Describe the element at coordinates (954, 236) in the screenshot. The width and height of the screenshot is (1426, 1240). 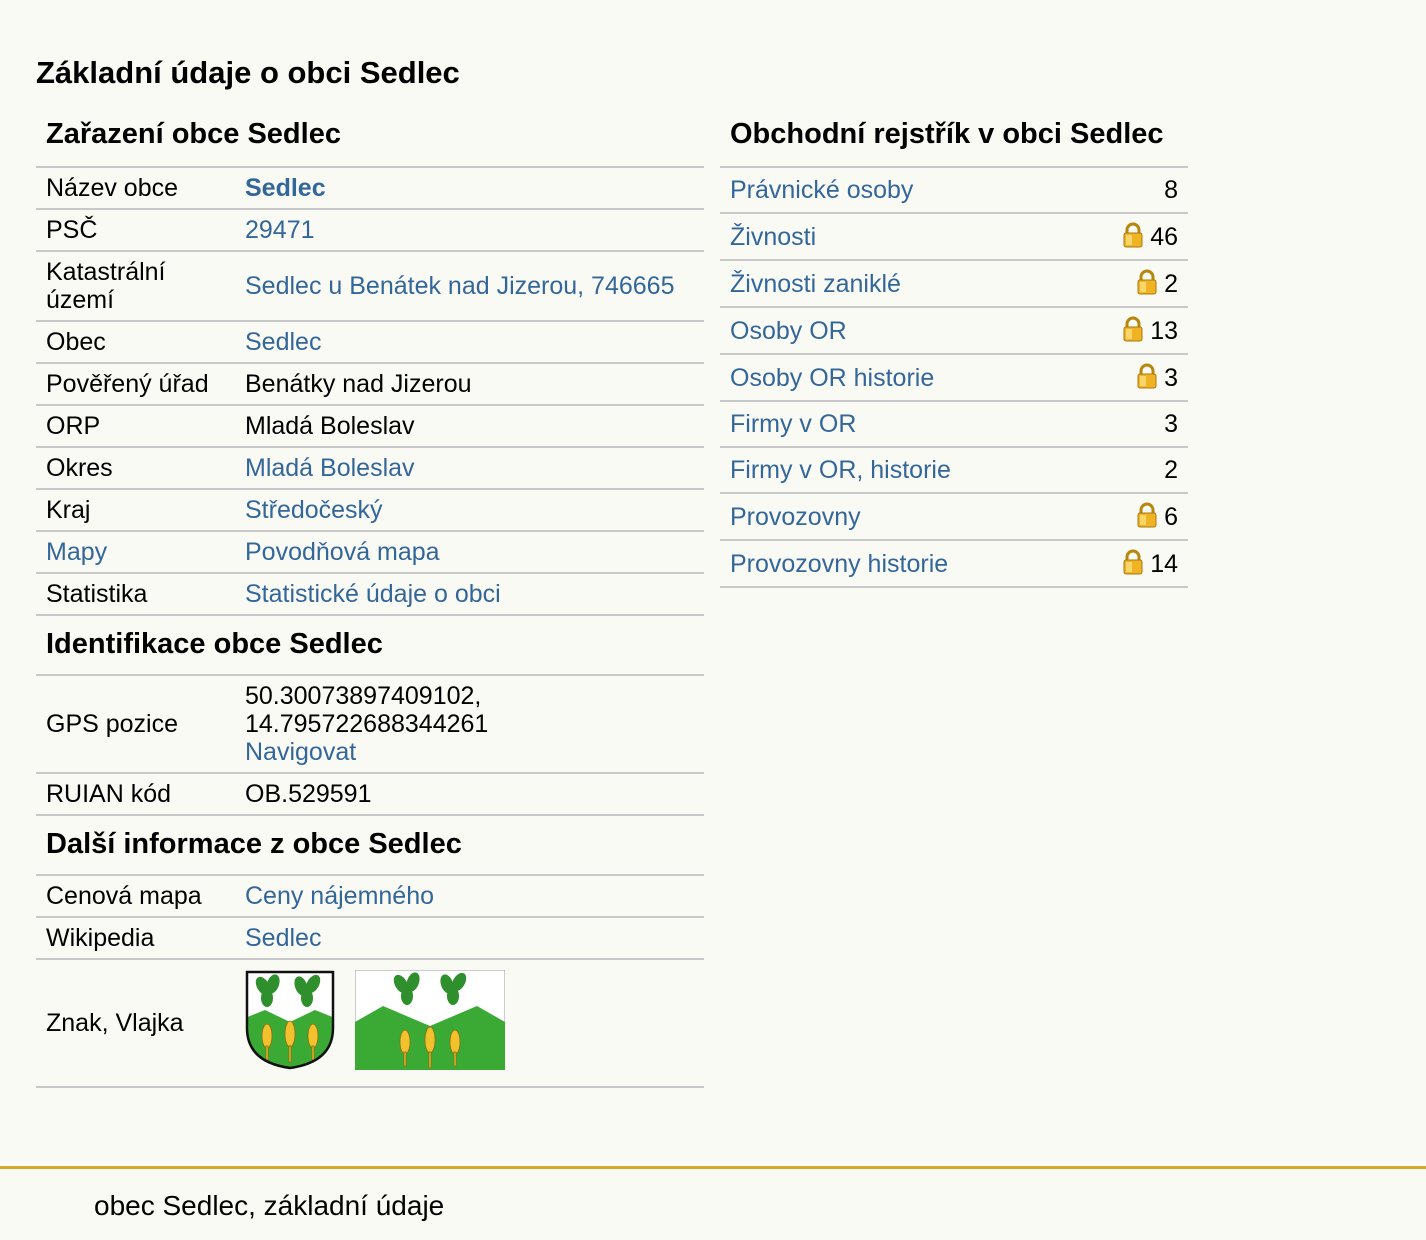
I see `table-row: Živnosti 46` at that location.